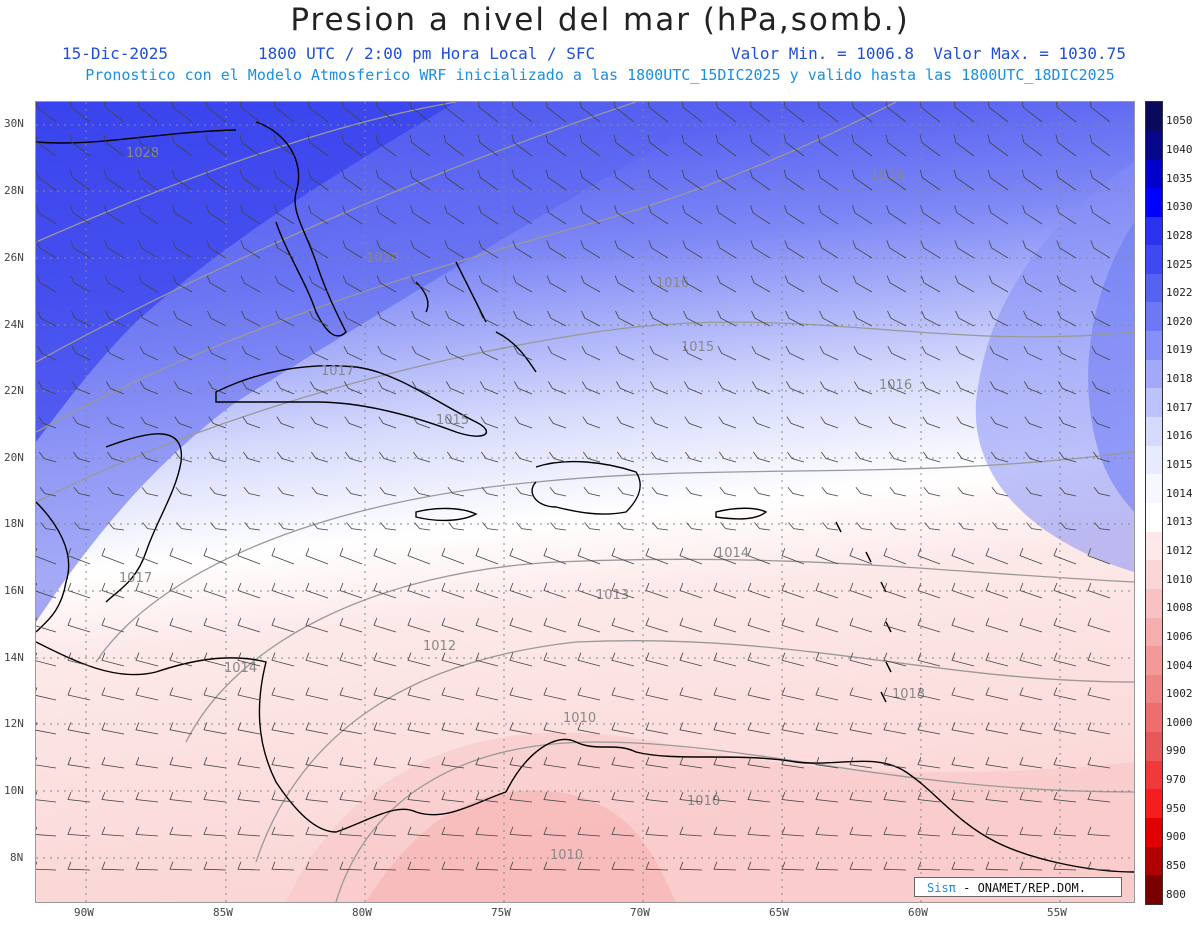  I want to click on contour-label: 1015, so click(452, 420).